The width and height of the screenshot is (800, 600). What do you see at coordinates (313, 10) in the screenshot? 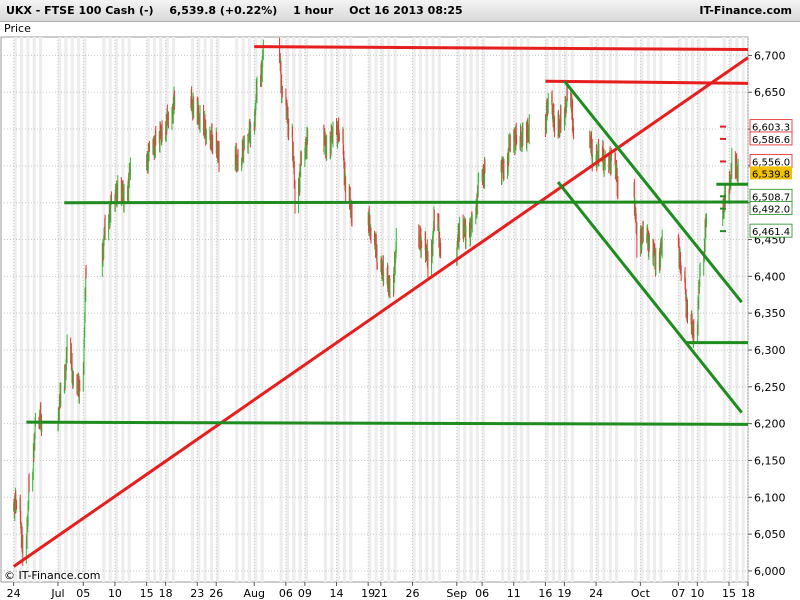
I see `header-interval: 1 hour` at bounding box center [313, 10].